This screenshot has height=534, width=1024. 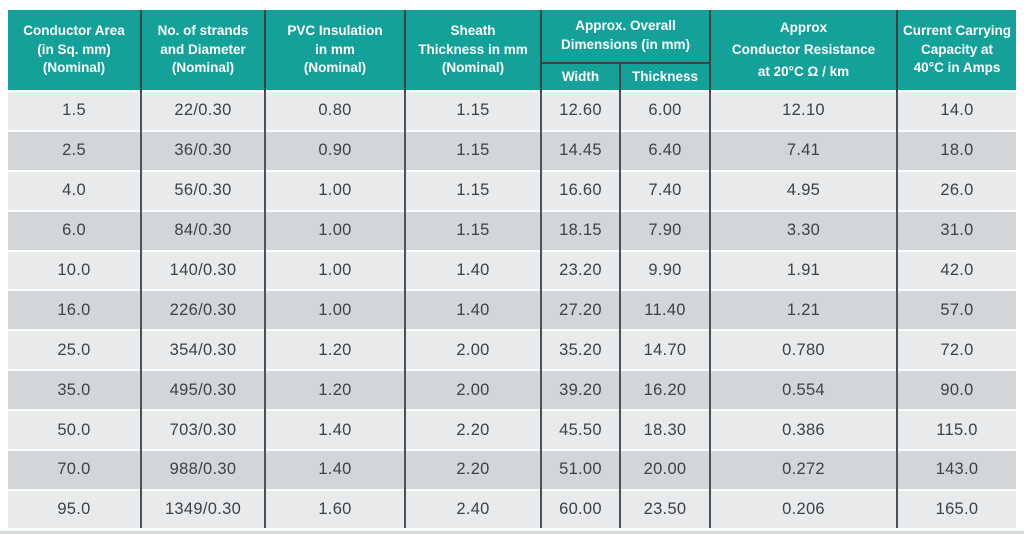 What do you see at coordinates (202, 110) in the screenshot?
I see `table-cell: 22/0.30` at bounding box center [202, 110].